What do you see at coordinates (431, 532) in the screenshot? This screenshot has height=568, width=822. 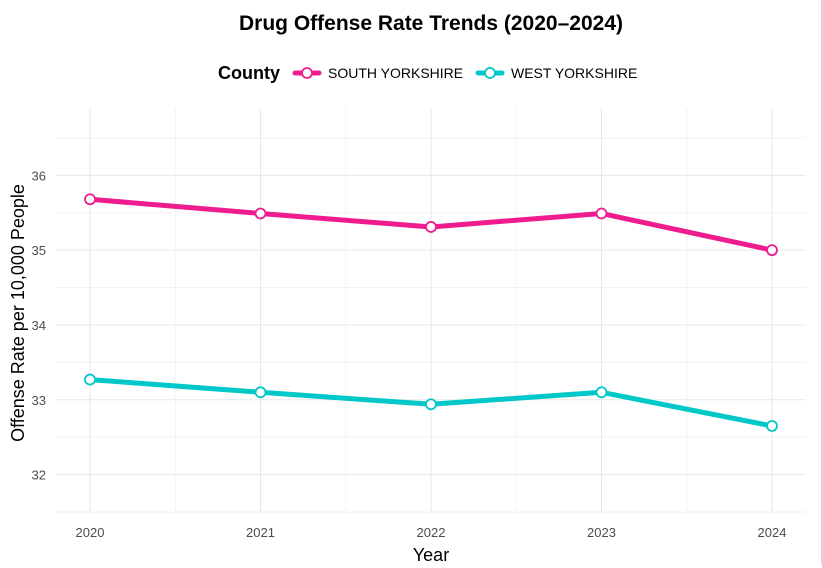 I see `x-tick-label: 2022` at bounding box center [431, 532].